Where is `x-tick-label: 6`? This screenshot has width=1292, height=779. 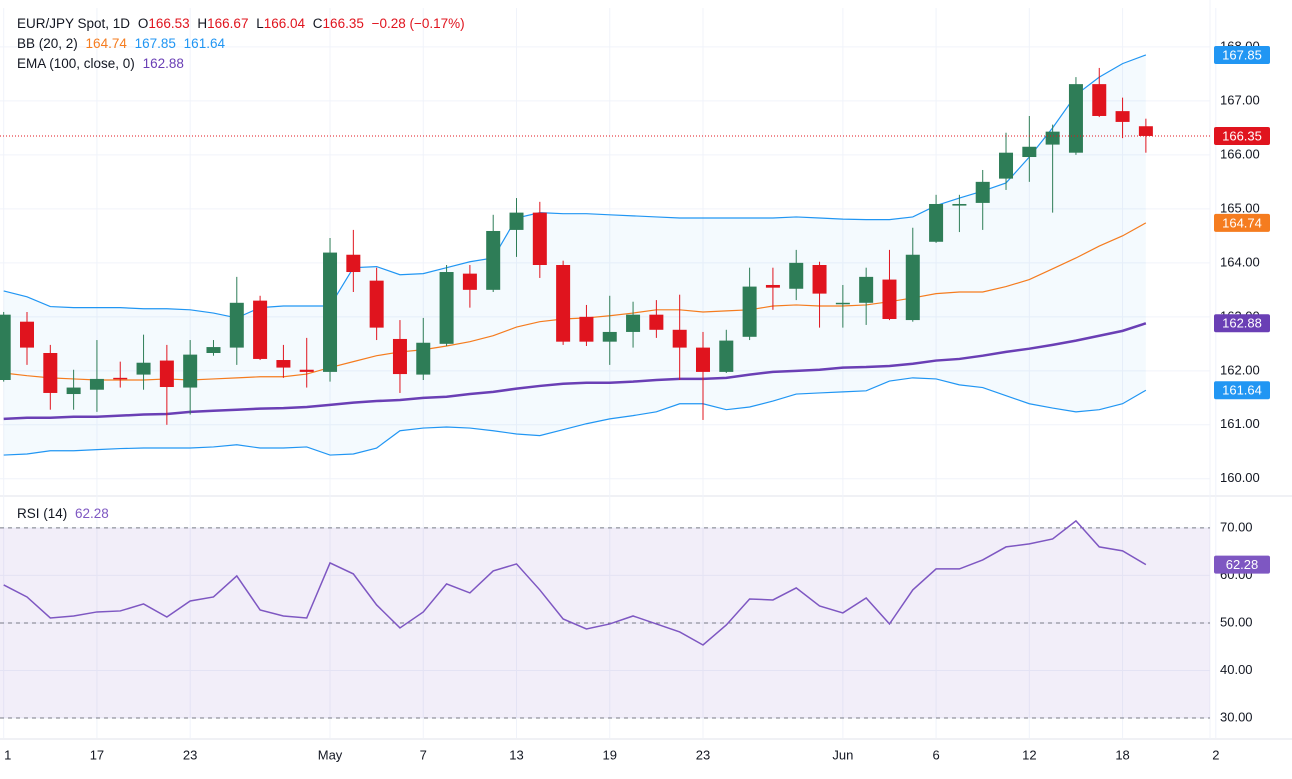 x-tick-label: 6 is located at coordinates (935, 754).